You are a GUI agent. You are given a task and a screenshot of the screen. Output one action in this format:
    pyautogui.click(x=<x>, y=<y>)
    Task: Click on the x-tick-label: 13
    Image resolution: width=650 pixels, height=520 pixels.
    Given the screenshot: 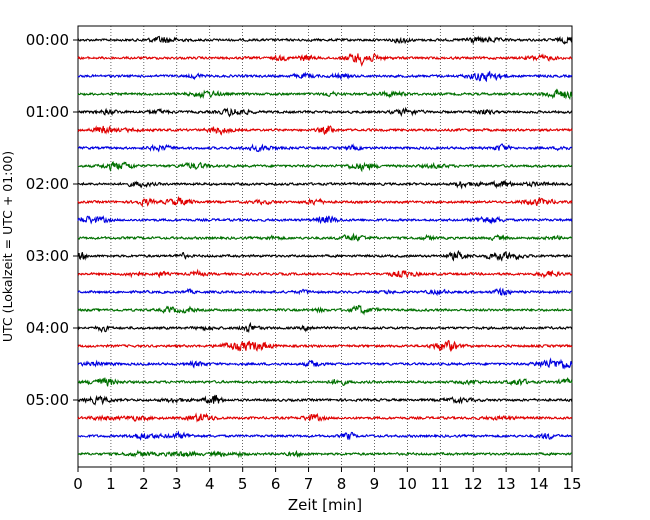 What is the action you would take?
    pyautogui.click(x=506, y=484)
    